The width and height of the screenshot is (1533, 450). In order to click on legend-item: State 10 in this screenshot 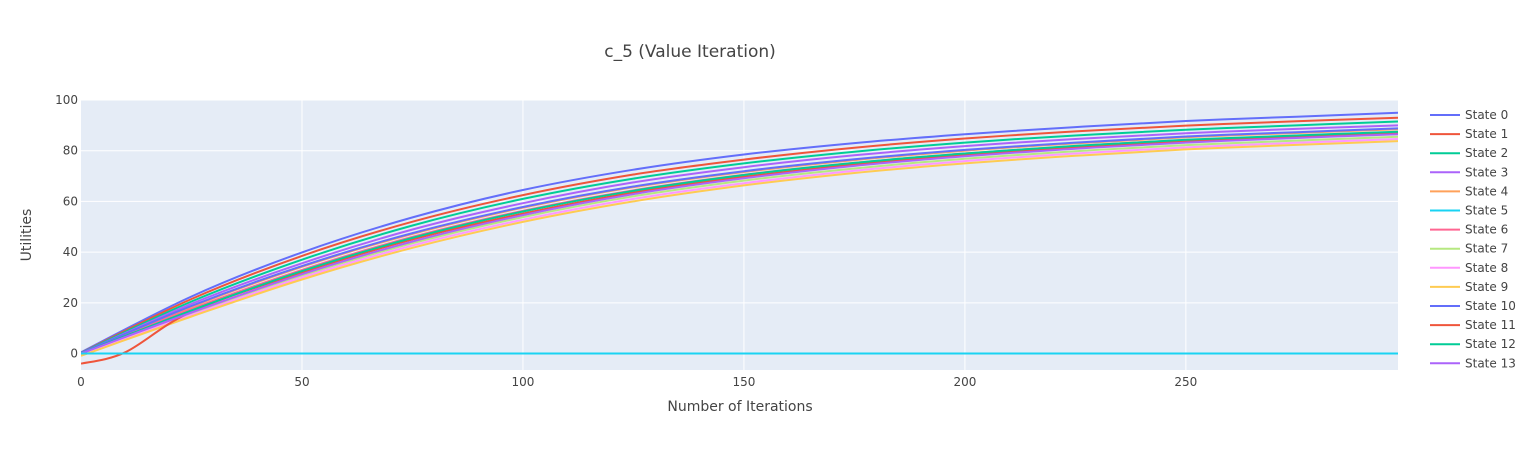, I will do `click(1473, 306)`.